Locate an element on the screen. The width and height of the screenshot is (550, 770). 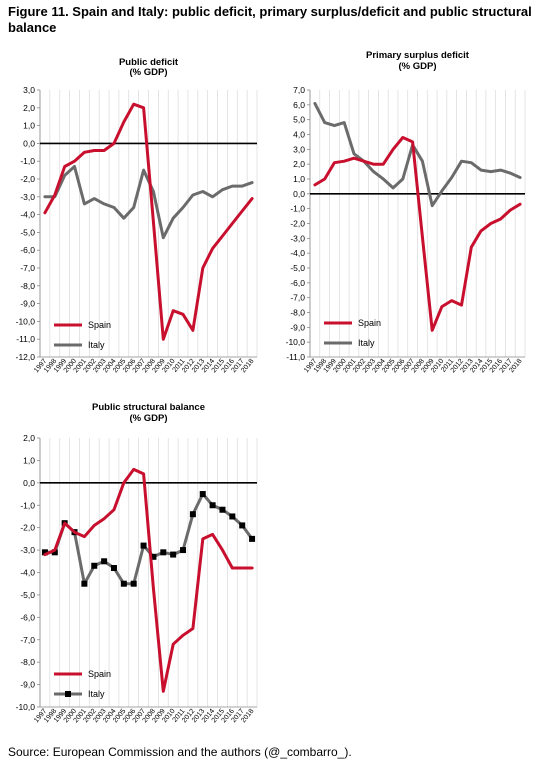
y-tick-label: 5,0 is located at coordinates (299, 120).